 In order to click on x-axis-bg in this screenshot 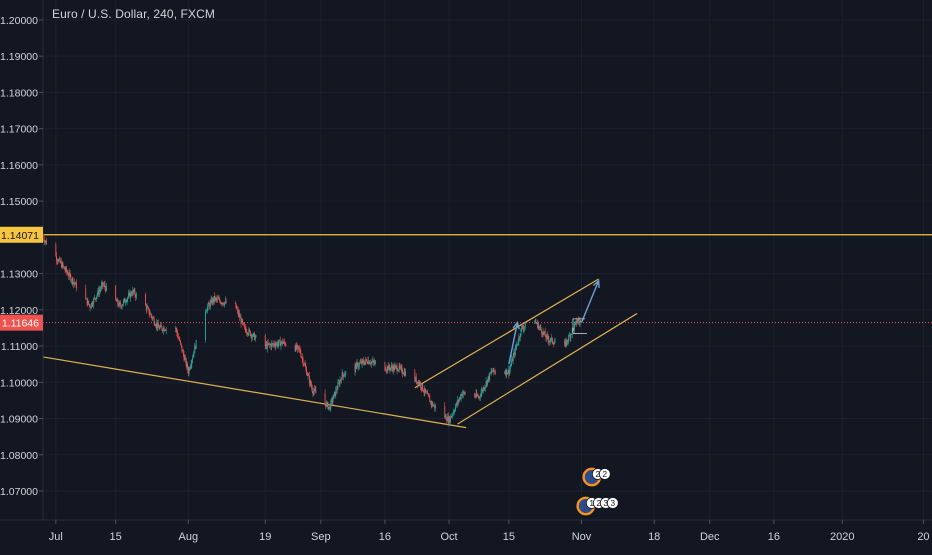, I will do `click(466, 535)`.